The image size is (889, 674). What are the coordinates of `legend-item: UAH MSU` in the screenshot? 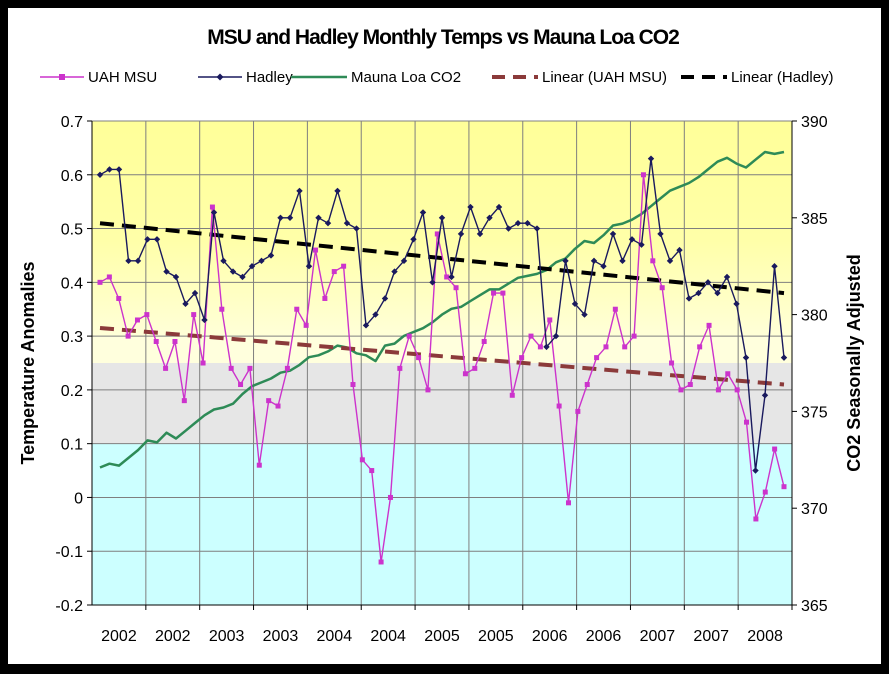 It's located at (98, 77).